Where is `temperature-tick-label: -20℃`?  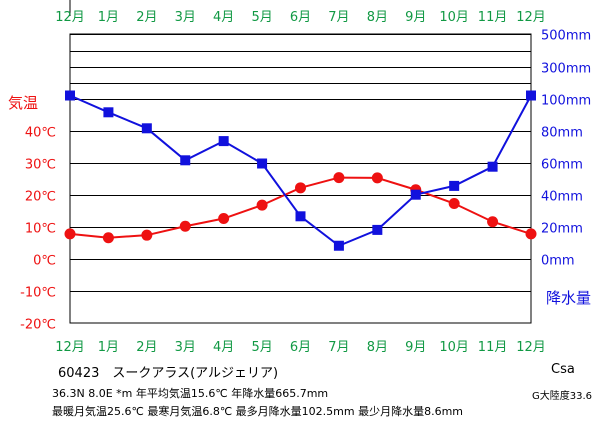
temperature-tick-label: -20℃ is located at coordinates (38, 325).